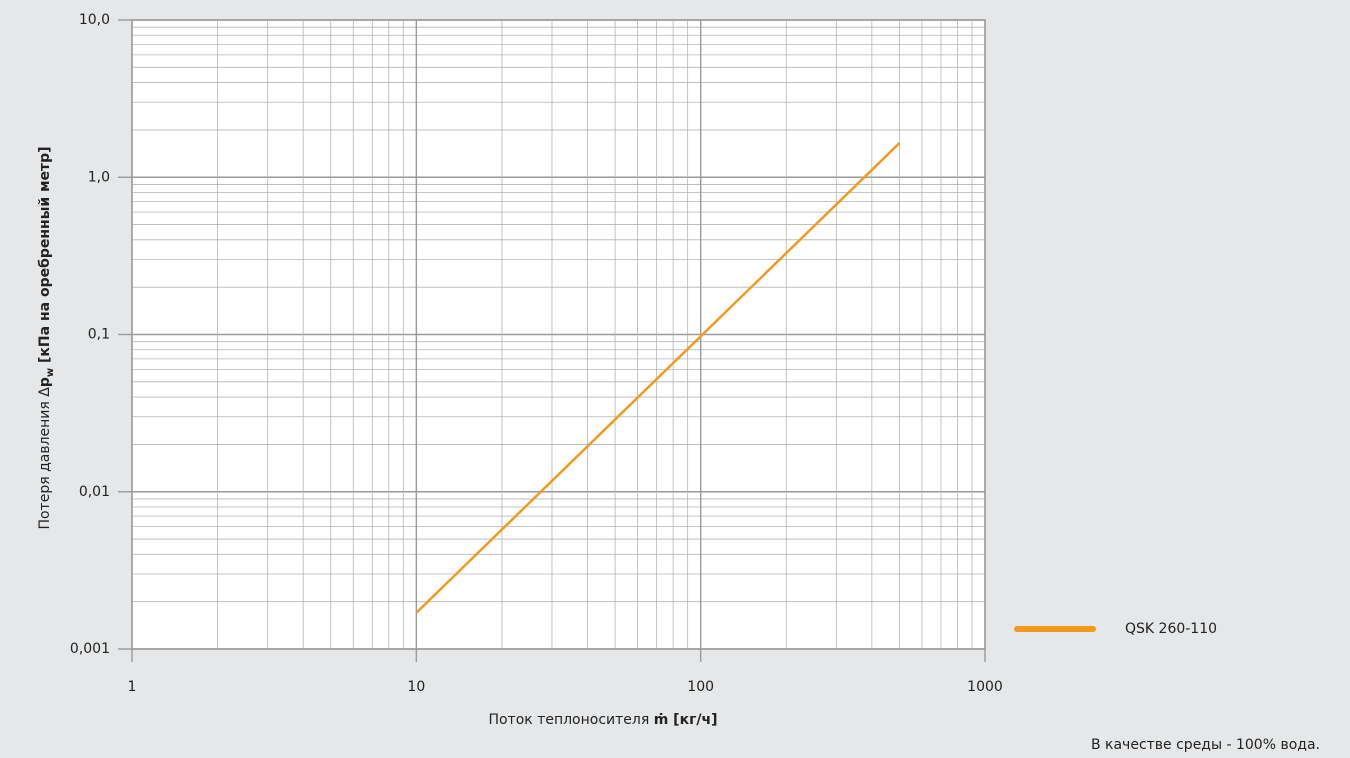  I want to click on x-tick-label: 1000, so click(985, 687).